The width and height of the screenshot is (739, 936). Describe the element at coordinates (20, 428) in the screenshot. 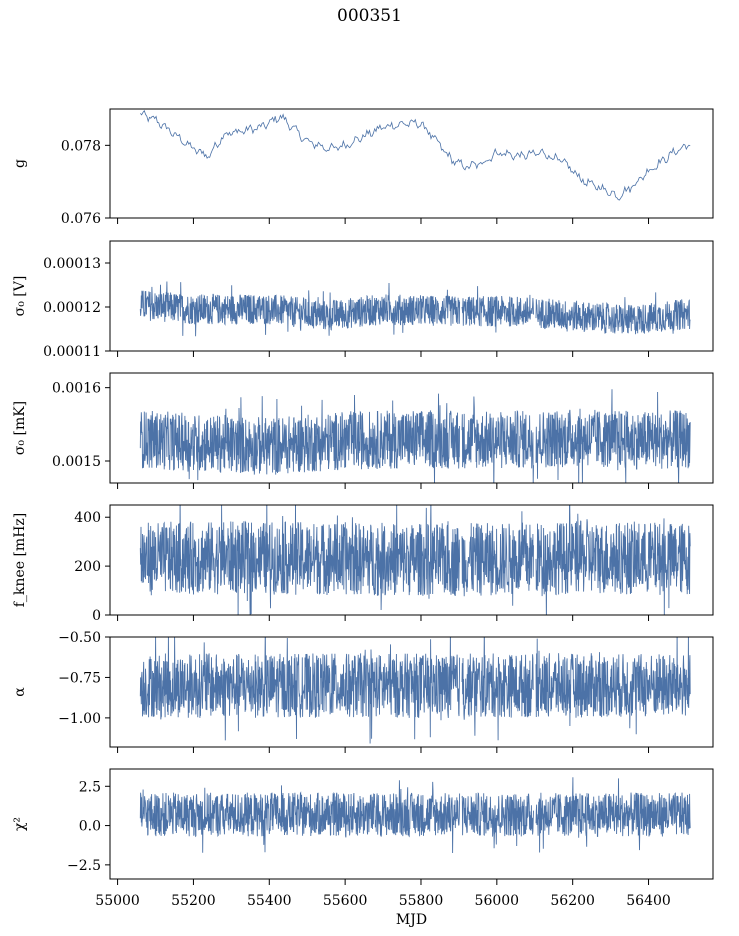

I see `y-axis-label-sigma0_mk: σ₀ [mK]` at that location.